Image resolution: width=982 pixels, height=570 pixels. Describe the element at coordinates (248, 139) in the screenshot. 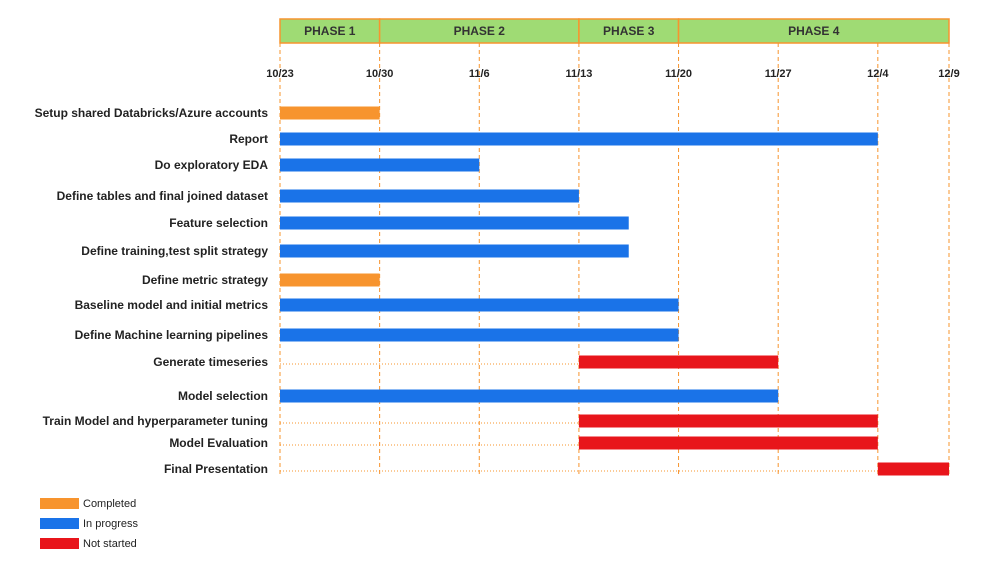

I see `task-label: Report` at that location.